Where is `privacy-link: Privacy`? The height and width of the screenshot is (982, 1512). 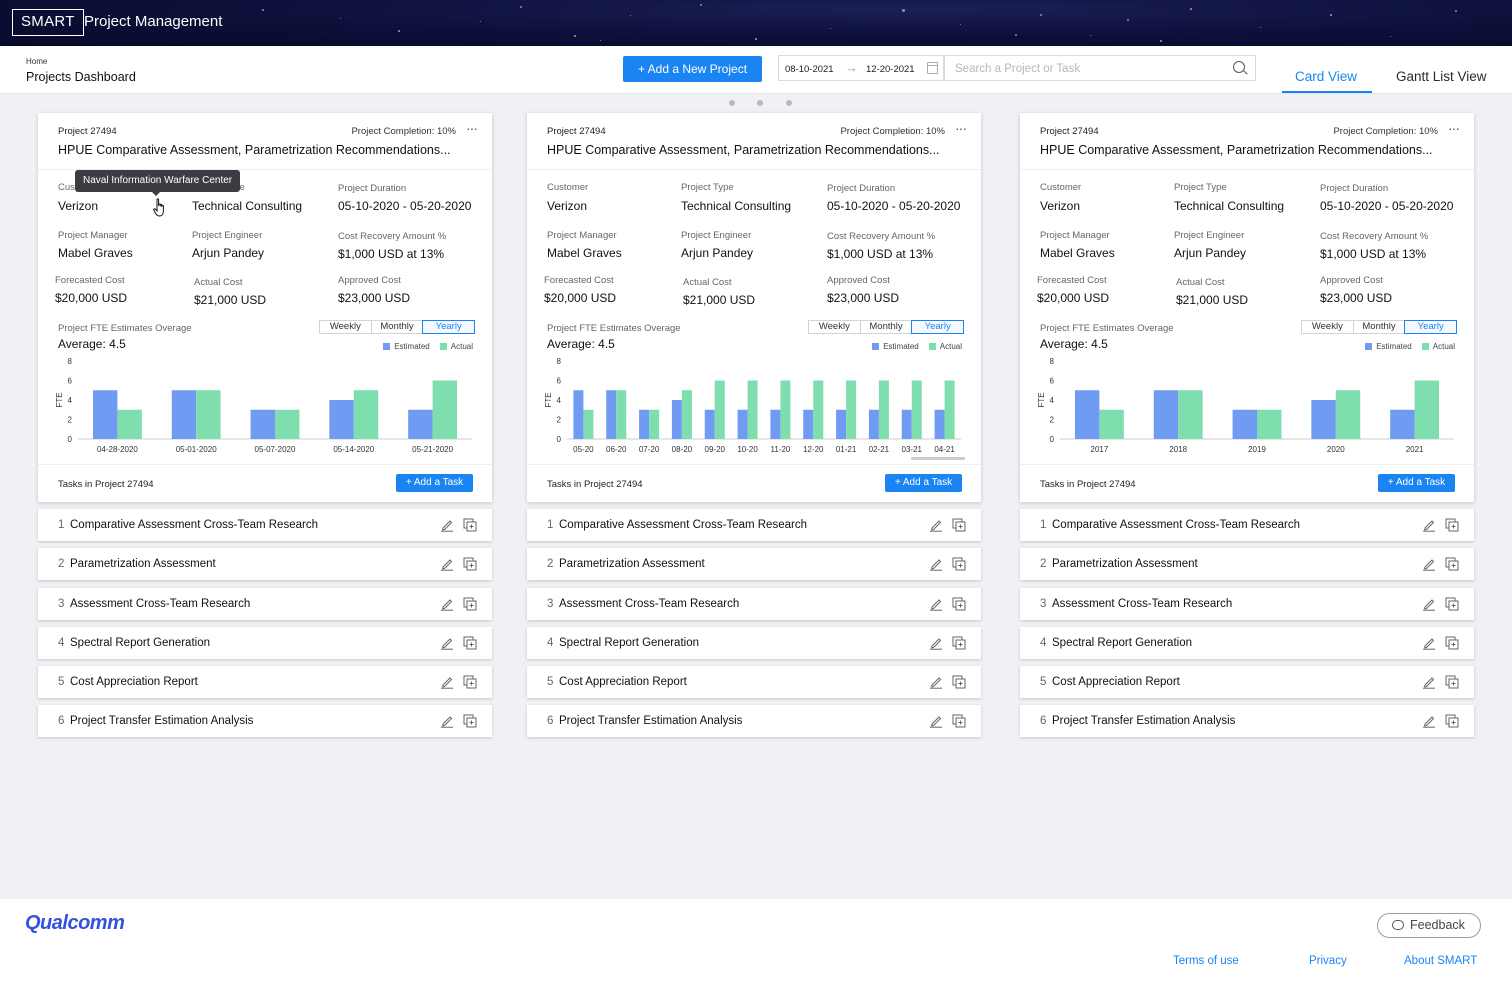
privacy-link: Privacy is located at coordinates (1328, 961).